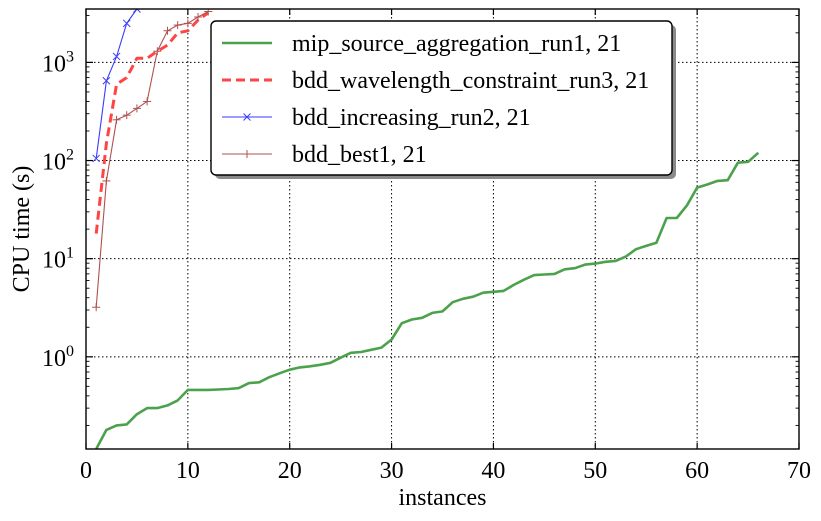 This screenshot has height=521, width=821. What do you see at coordinates (58, 357) in the screenshot?
I see `y-tick-label: 10⁰` at bounding box center [58, 357].